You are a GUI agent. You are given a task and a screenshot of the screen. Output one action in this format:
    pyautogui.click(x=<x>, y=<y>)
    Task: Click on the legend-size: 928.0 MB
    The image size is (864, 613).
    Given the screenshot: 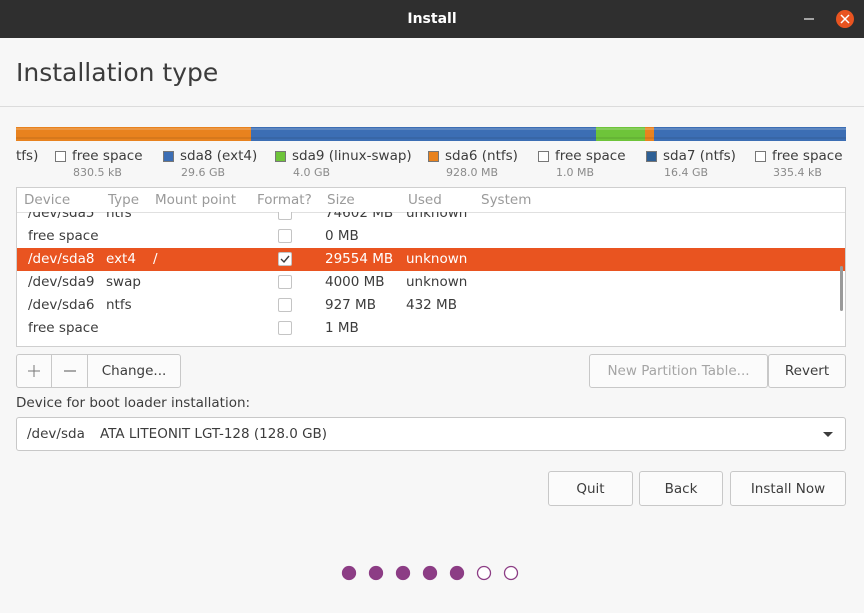 What is the action you would take?
    pyautogui.click(x=472, y=172)
    